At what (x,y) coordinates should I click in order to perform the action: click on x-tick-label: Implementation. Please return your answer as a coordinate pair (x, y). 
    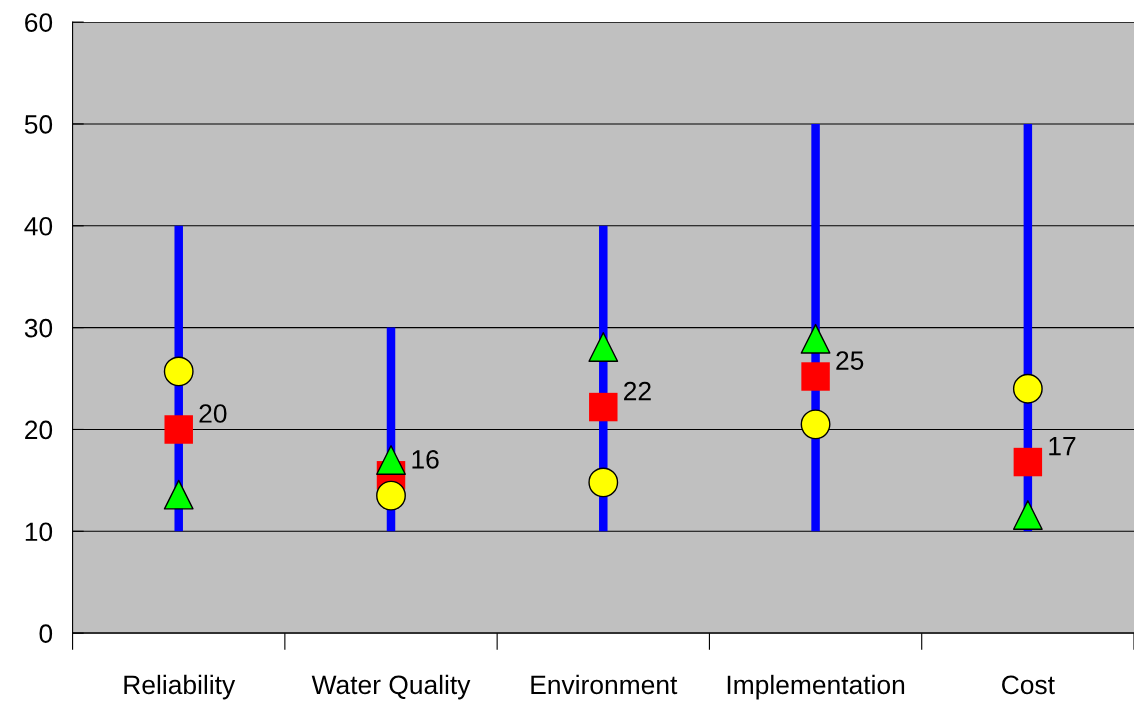
    Looking at the image, I should click on (816, 687).